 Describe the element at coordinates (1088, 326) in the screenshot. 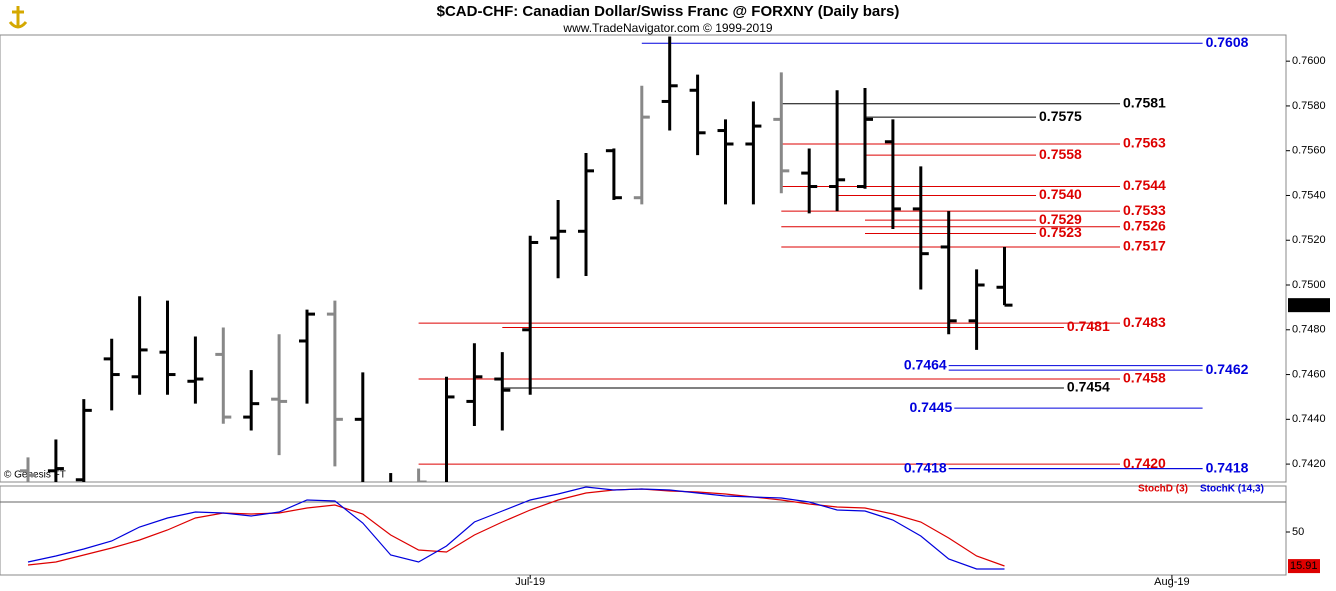

I see `level-label: 0.7481` at that location.